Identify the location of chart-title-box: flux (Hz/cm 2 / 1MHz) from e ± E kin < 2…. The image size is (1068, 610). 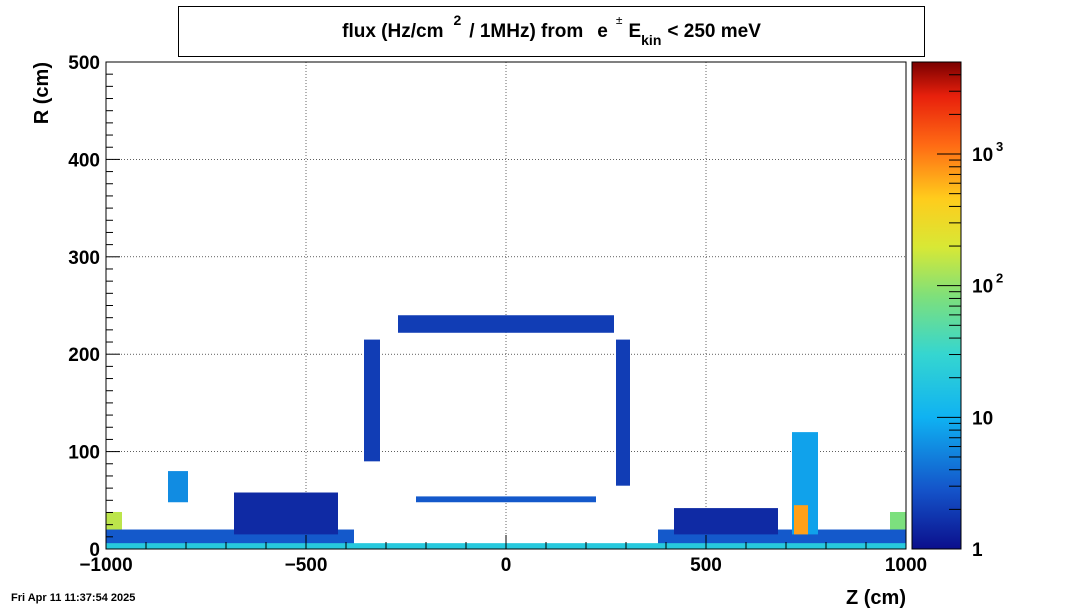
(551, 31).